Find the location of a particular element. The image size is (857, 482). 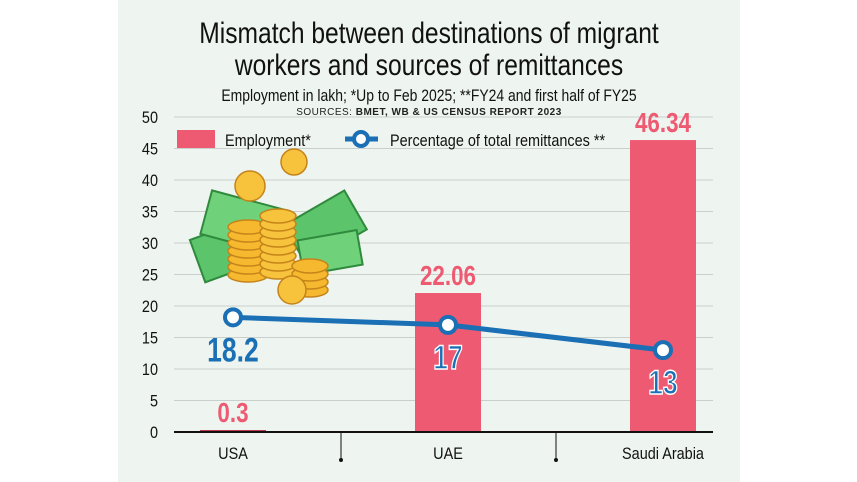

bar-value-label: 0.3 is located at coordinates (232, 413).